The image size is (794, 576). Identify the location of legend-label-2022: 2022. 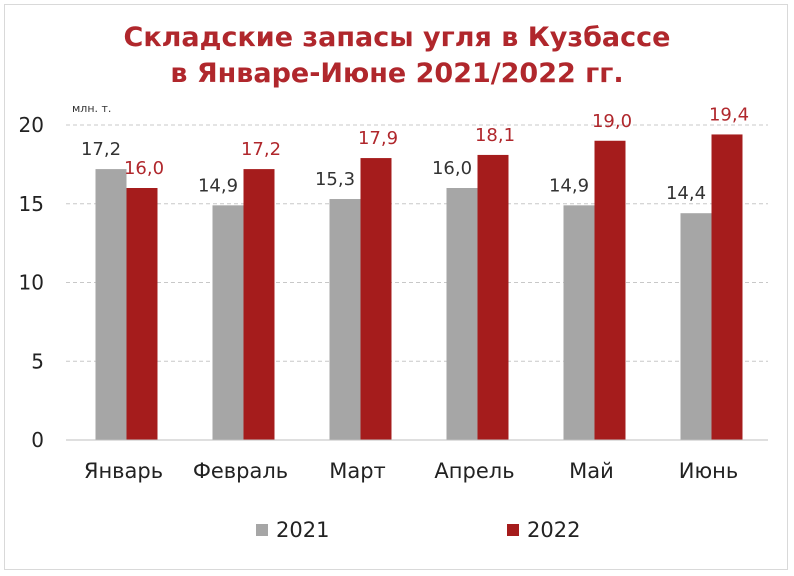
(553, 530).